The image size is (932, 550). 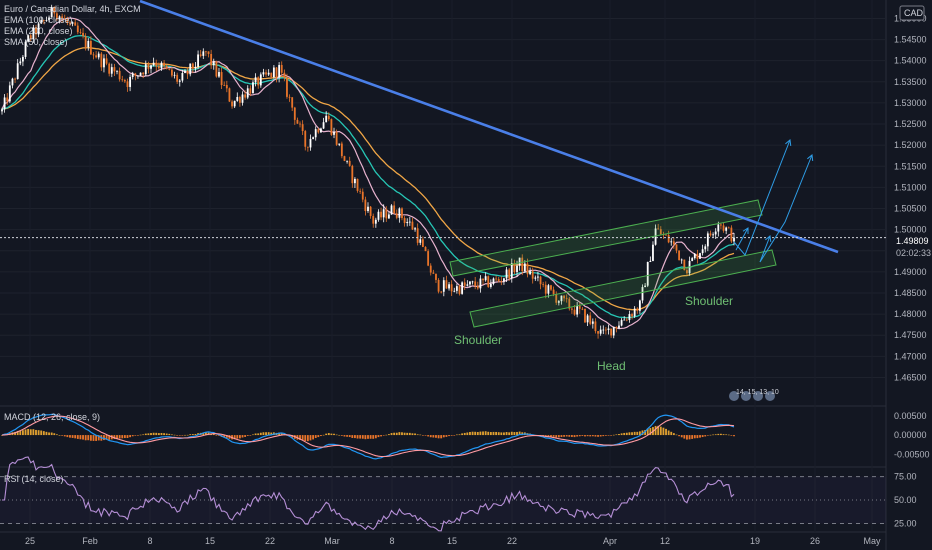 I want to click on currency-label: CAD, so click(x=914, y=13).